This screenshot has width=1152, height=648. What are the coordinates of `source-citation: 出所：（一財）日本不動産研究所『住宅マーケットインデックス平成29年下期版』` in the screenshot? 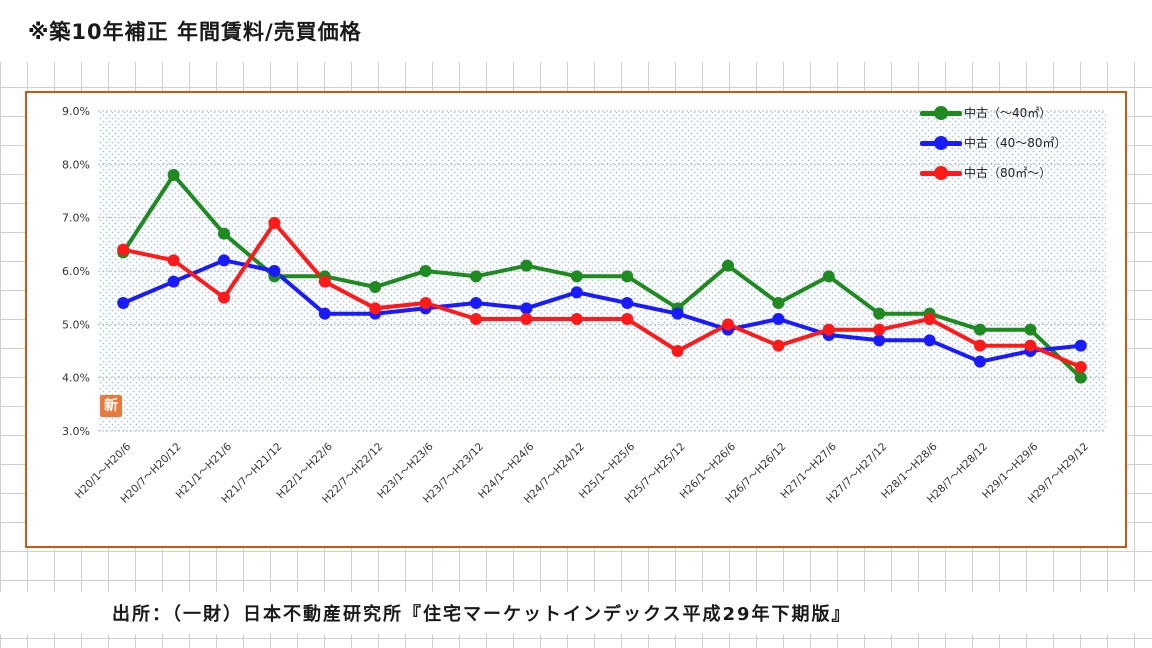 It's located at (482, 614).